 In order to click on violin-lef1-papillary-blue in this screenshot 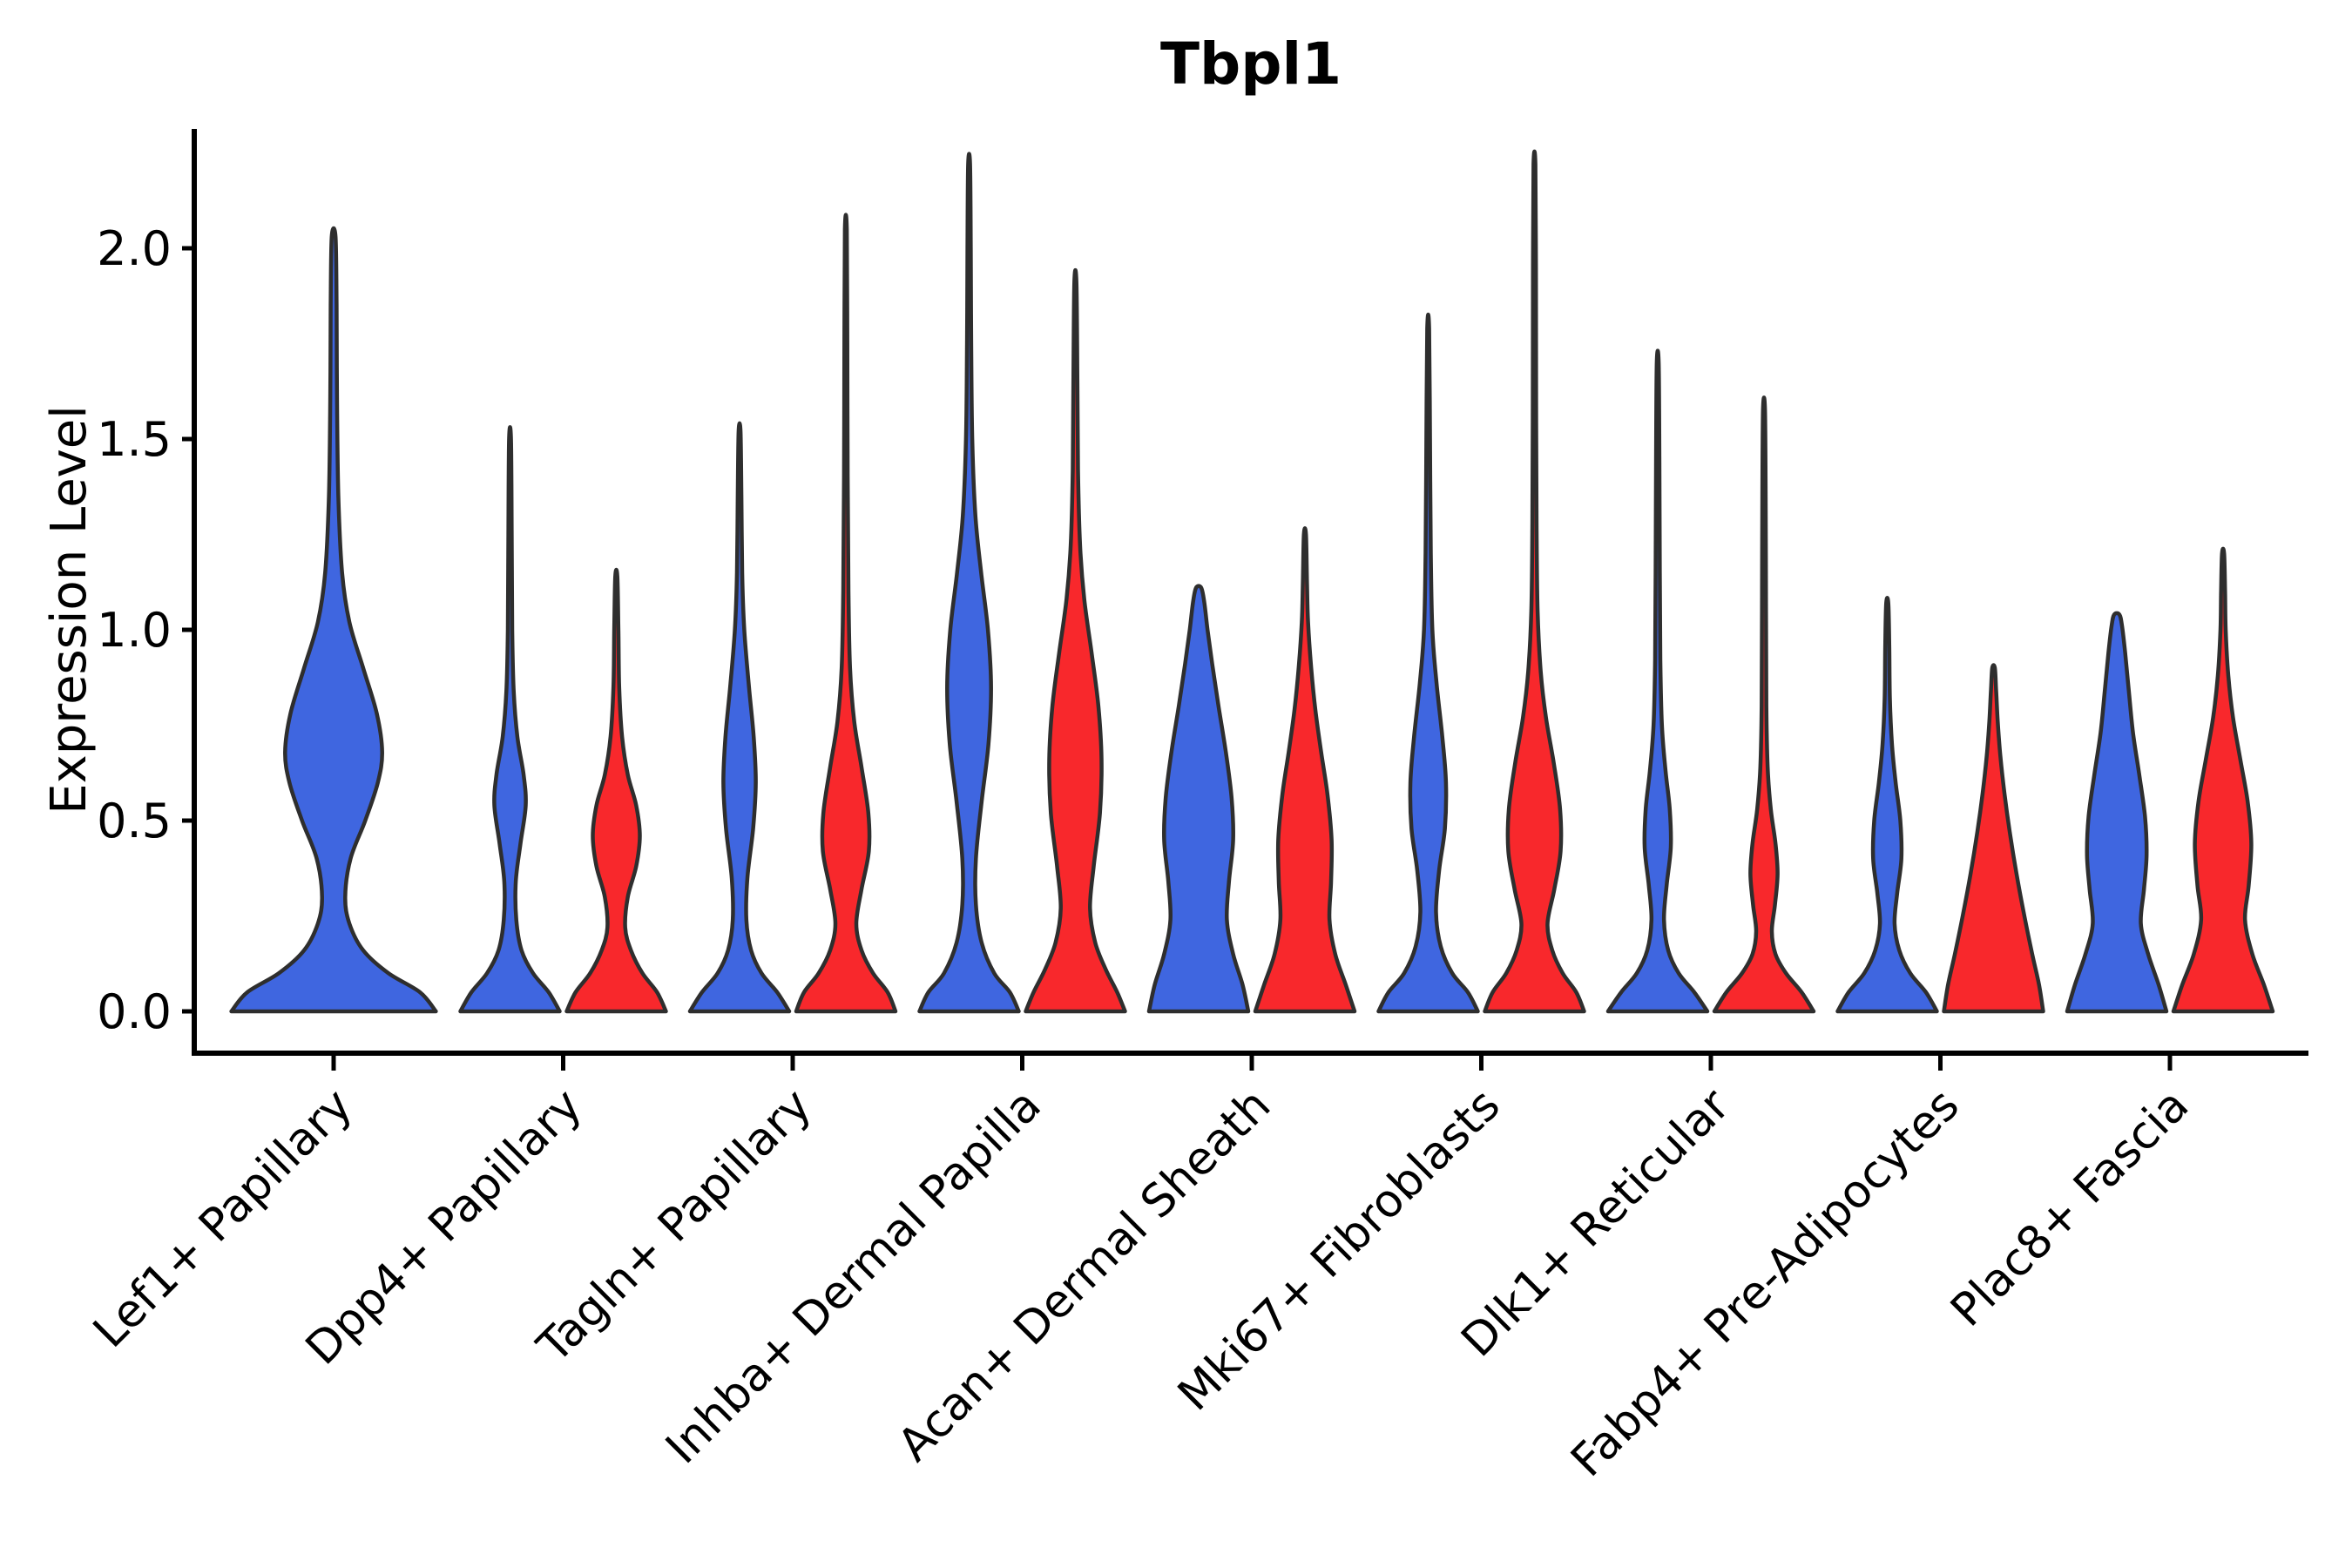, I will do `click(334, 620)`.